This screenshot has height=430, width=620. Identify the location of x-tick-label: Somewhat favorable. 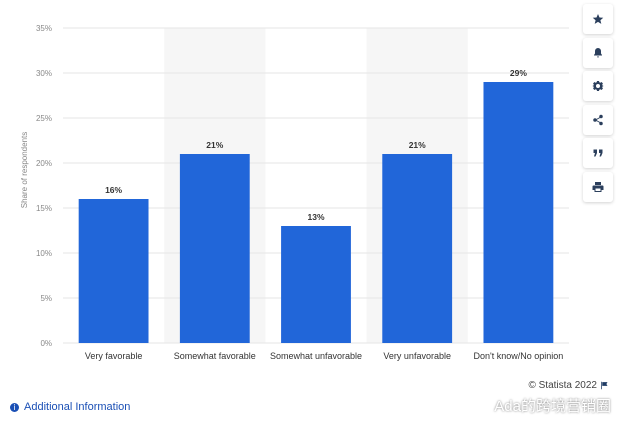
(215, 356).